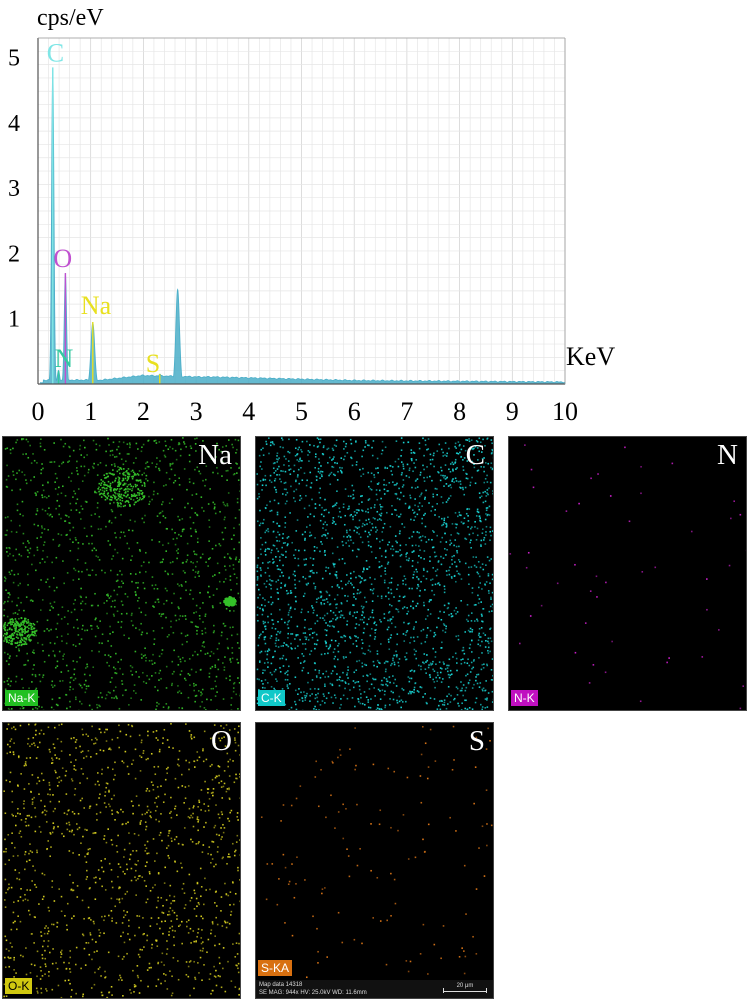  Describe the element at coordinates (14, 254) in the screenshot. I see `y-tick-label: 2` at that location.